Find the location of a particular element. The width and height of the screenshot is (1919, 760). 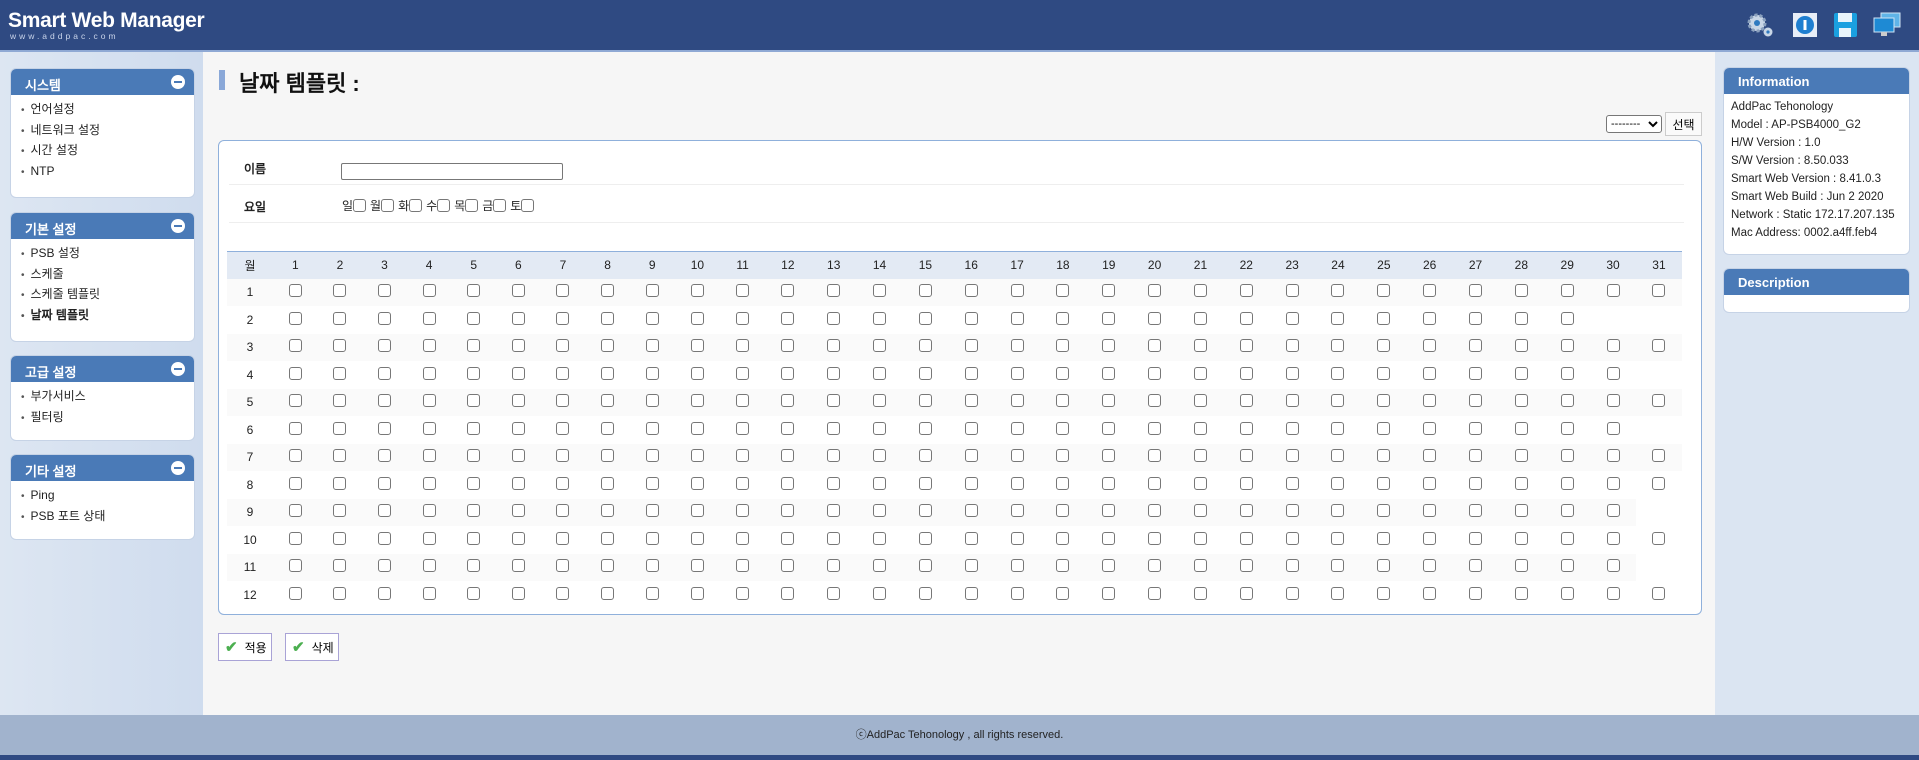

sidebar-item-time: 시간 설정 is located at coordinates (102, 150).